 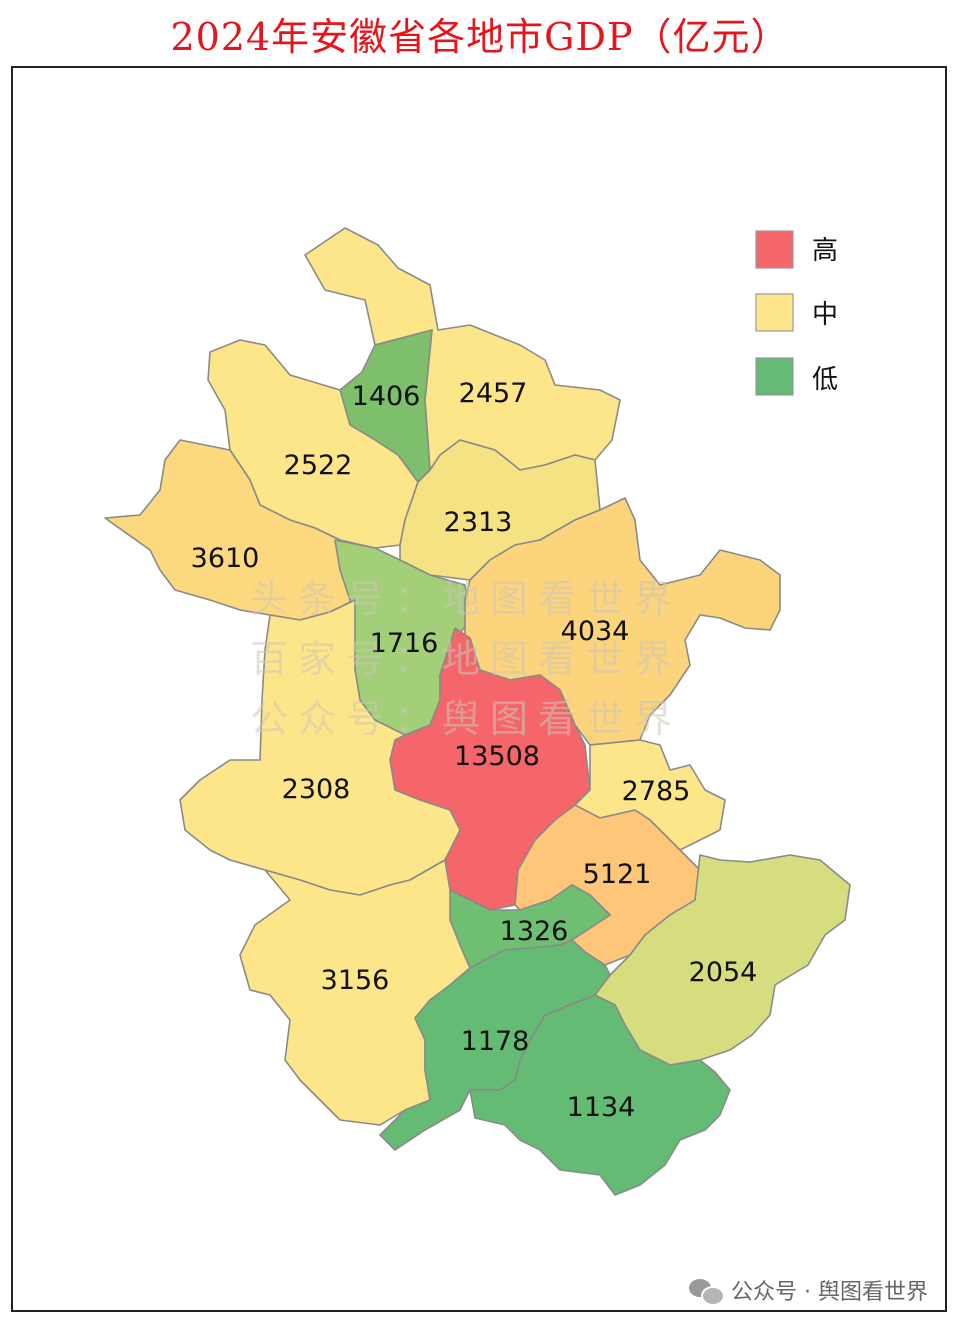 What do you see at coordinates (617, 874) in the screenshot?
I see `label-wuhu: 5121` at bounding box center [617, 874].